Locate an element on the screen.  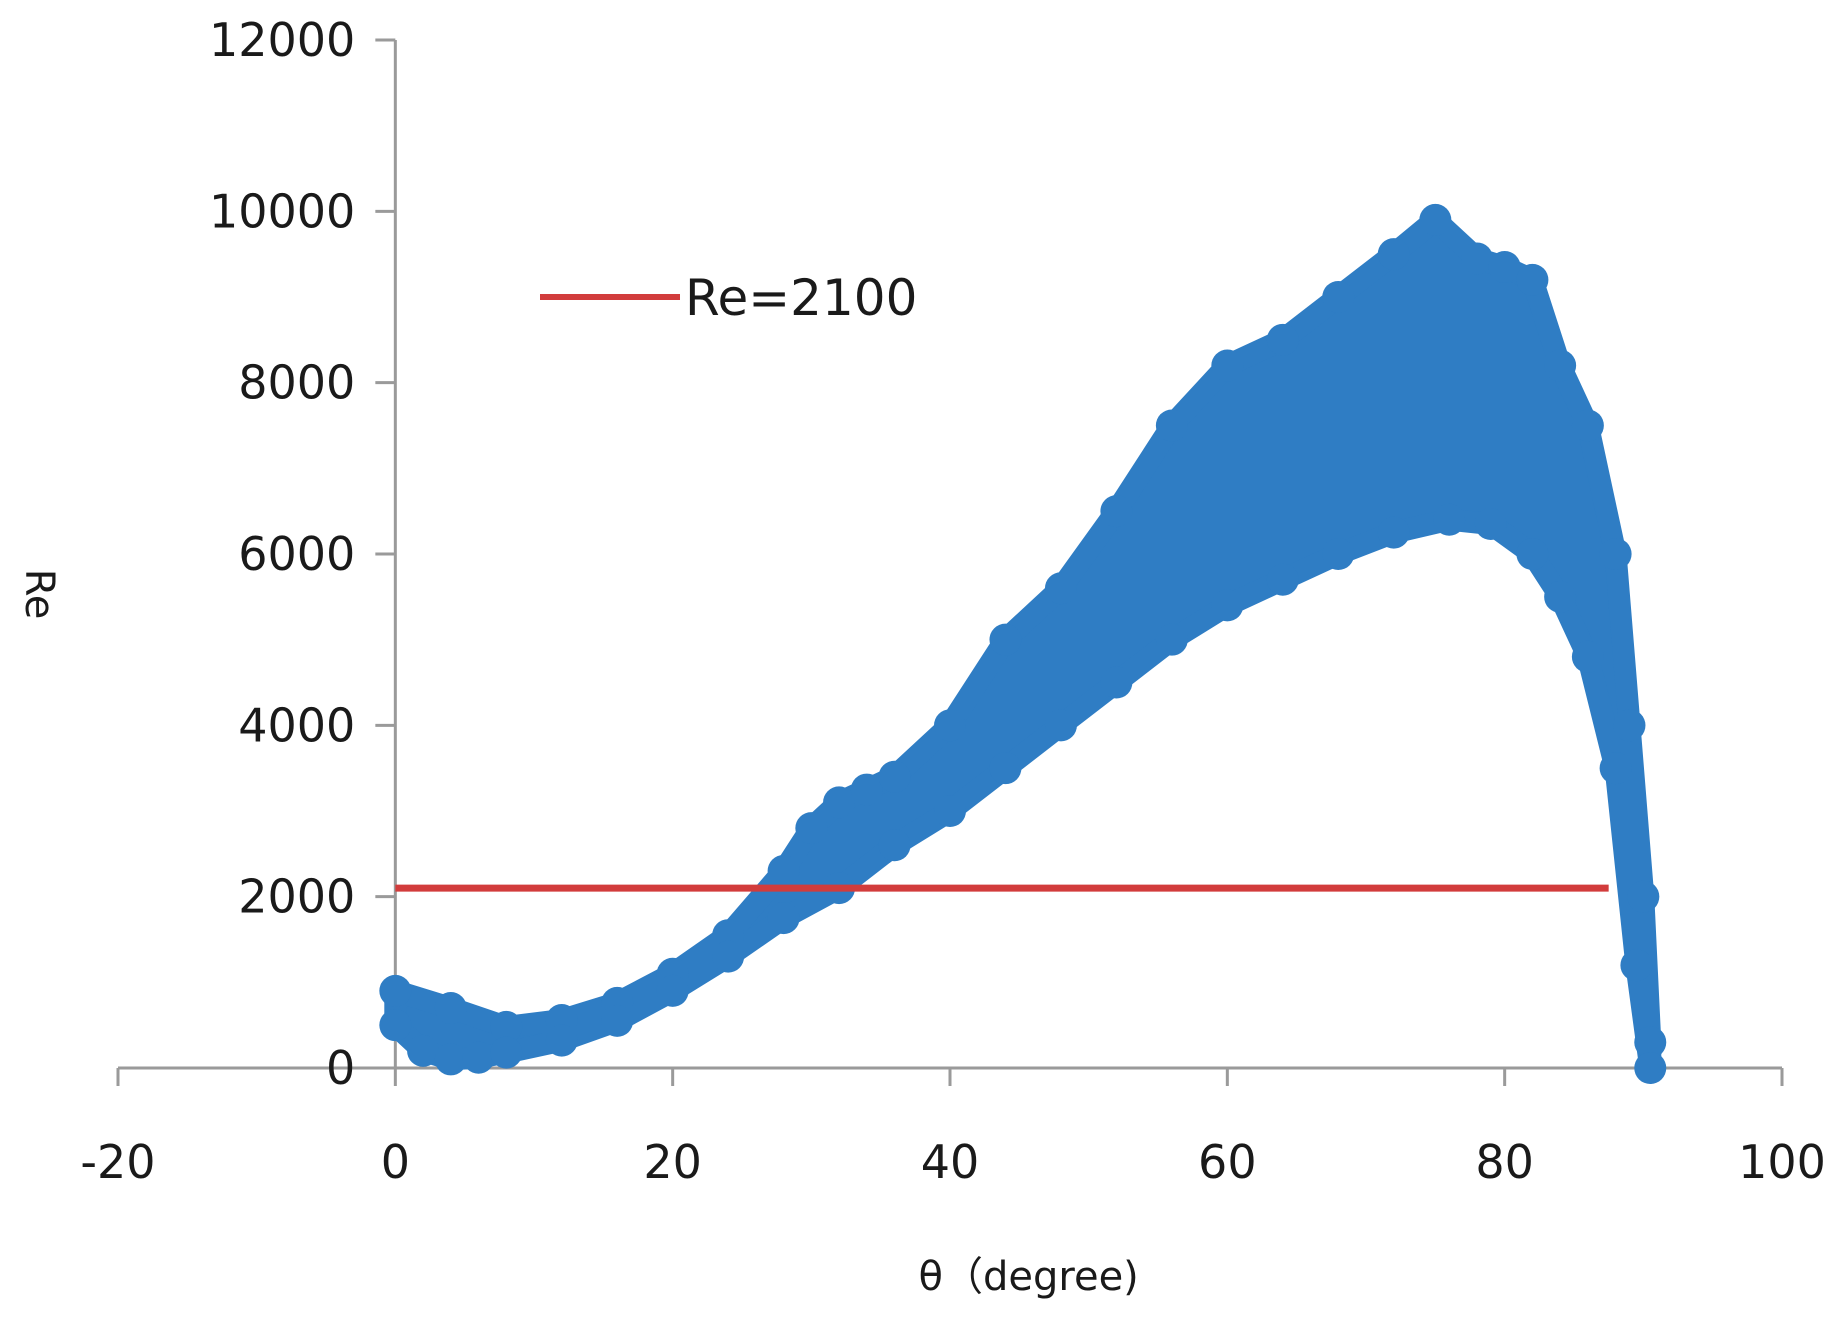
y-tick-label-3: 6000 is located at coordinates (296, 554).